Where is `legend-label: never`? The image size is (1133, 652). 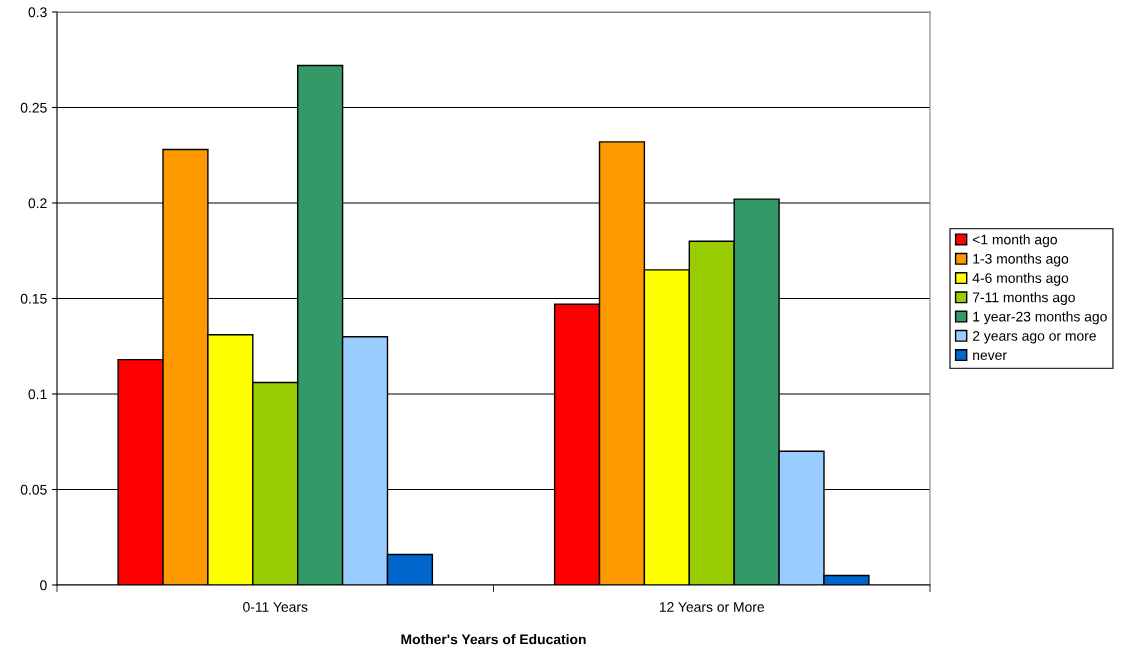 legend-label: never is located at coordinates (990, 356).